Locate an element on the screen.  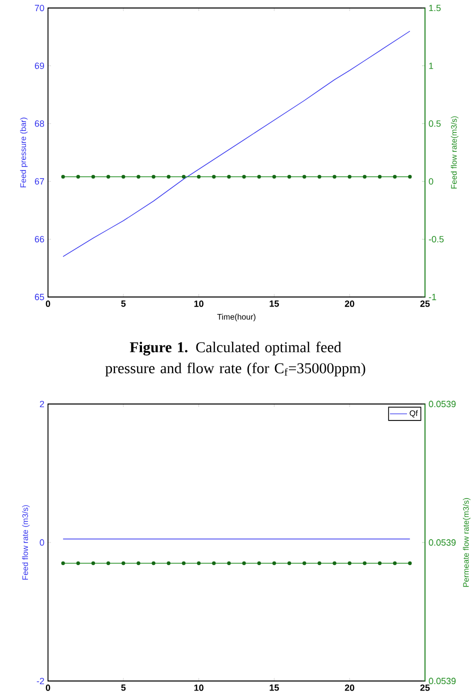
y-tick-label: 70 is located at coordinates (39, 8).